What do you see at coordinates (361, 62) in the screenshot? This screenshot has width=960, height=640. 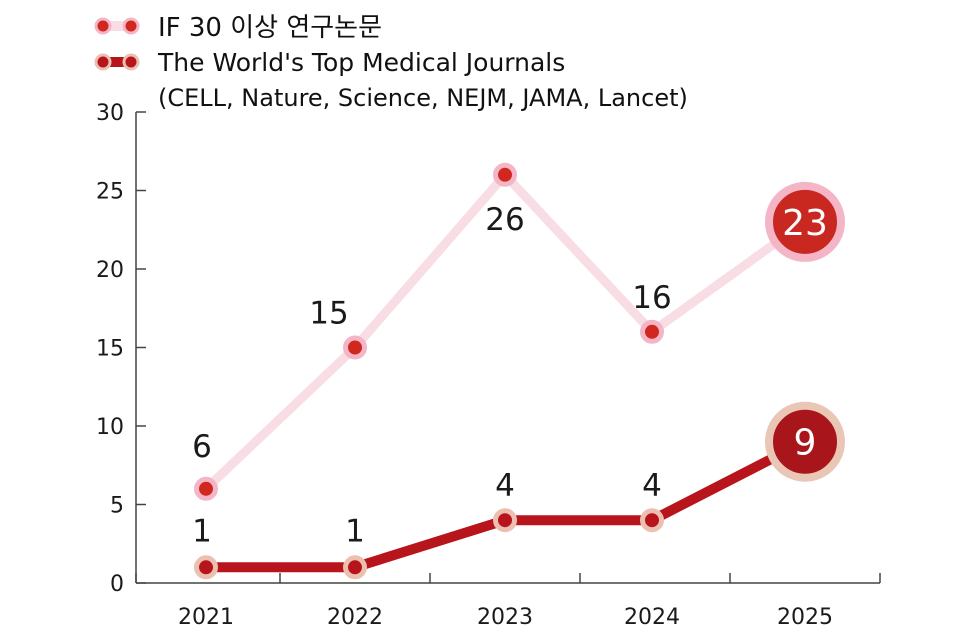 I see `legend-label-top-journals: The World's Top Medical Journals` at bounding box center [361, 62].